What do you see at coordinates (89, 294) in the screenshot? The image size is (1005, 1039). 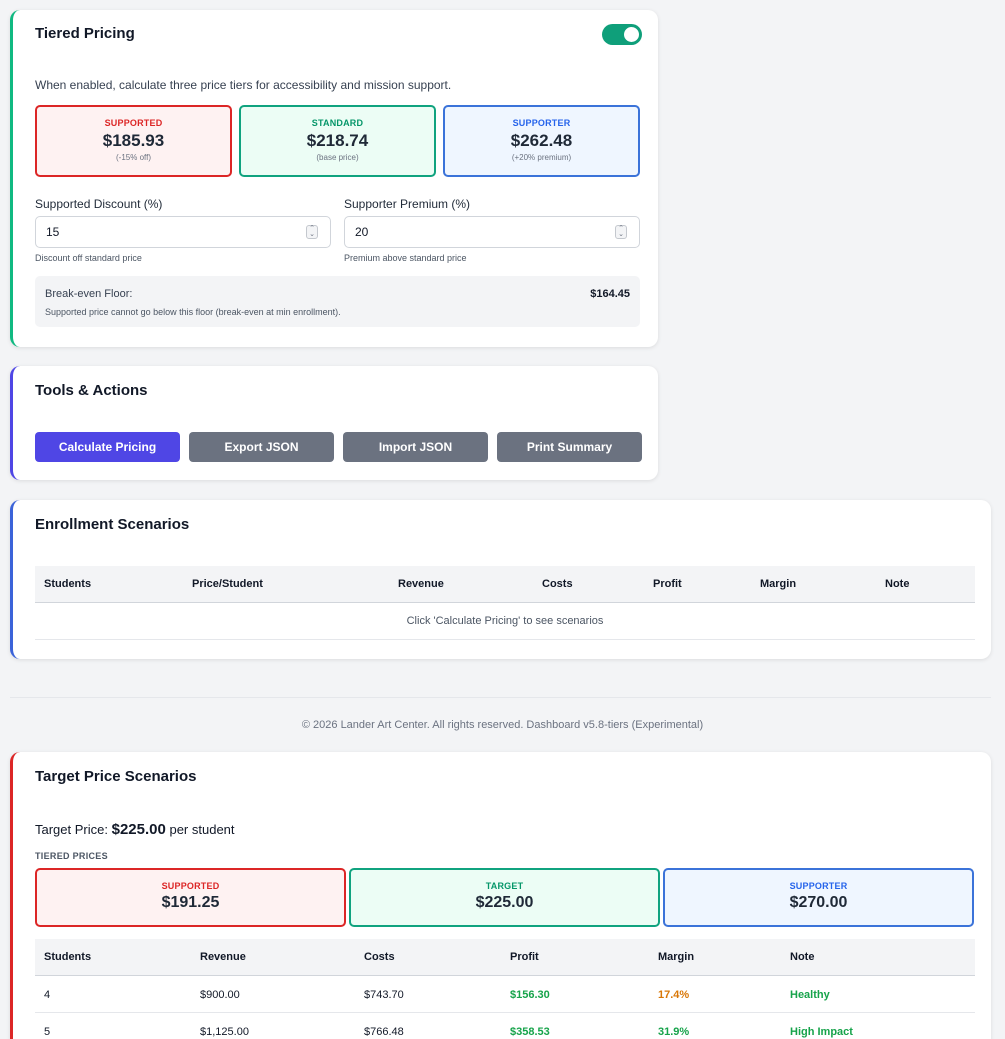 I see `floor-label: Break-even Floor:` at bounding box center [89, 294].